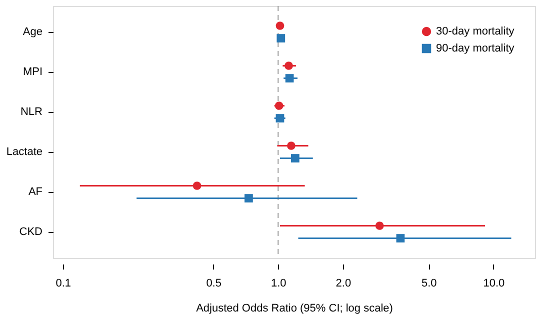 This screenshot has width=550, height=317. What do you see at coordinates (32, 32) in the screenshot?
I see `y-tick-label: Age` at bounding box center [32, 32].